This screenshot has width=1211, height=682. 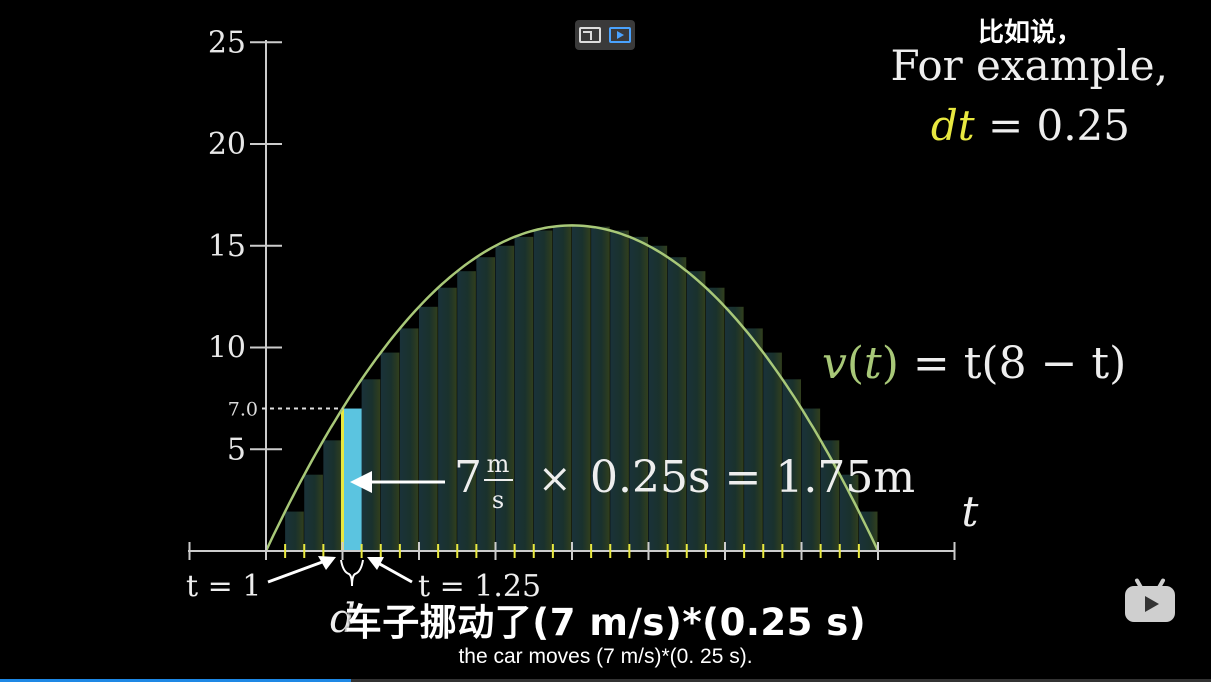 What do you see at coordinates (555, 479) in the screenshot?
I see `annotation-times: ×` at bounding box center [555, 479].